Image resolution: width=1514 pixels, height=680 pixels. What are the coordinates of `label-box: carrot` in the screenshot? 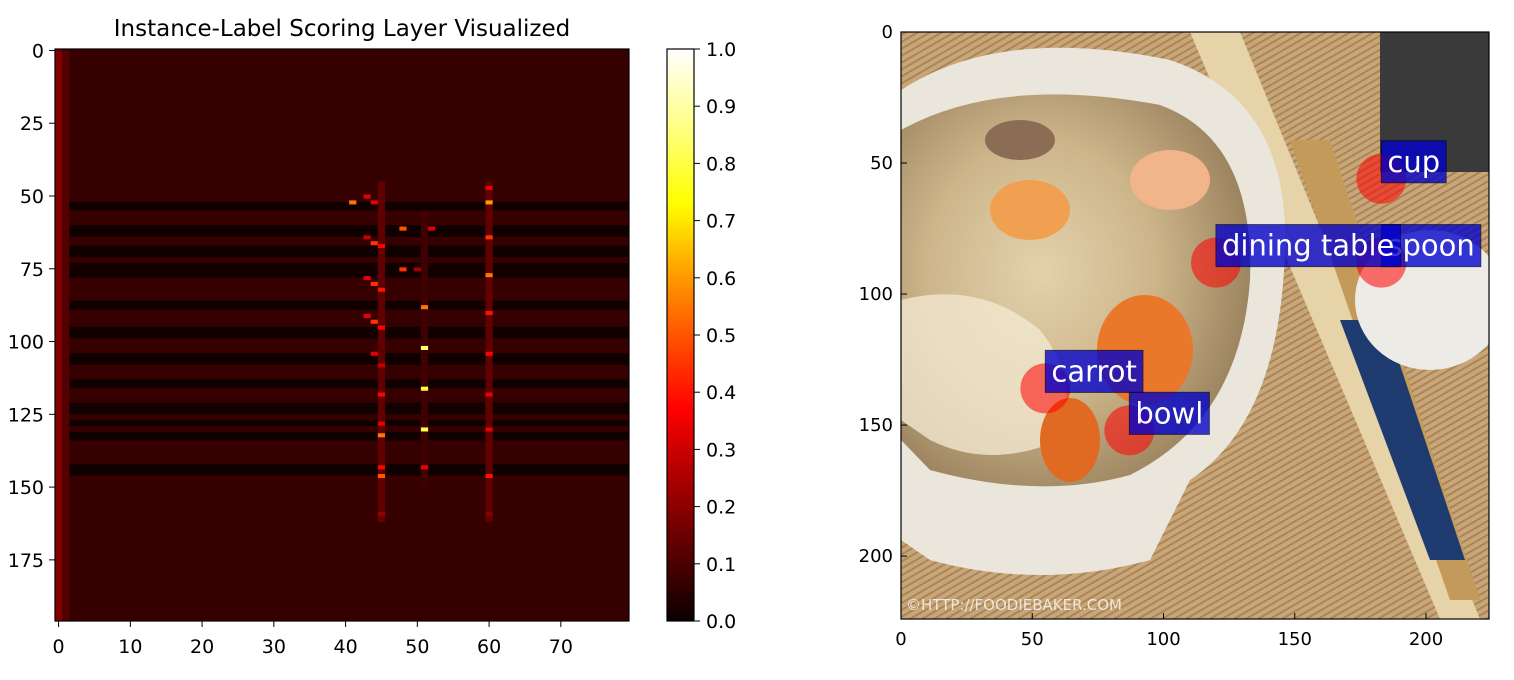 It's located at (1094, 371).